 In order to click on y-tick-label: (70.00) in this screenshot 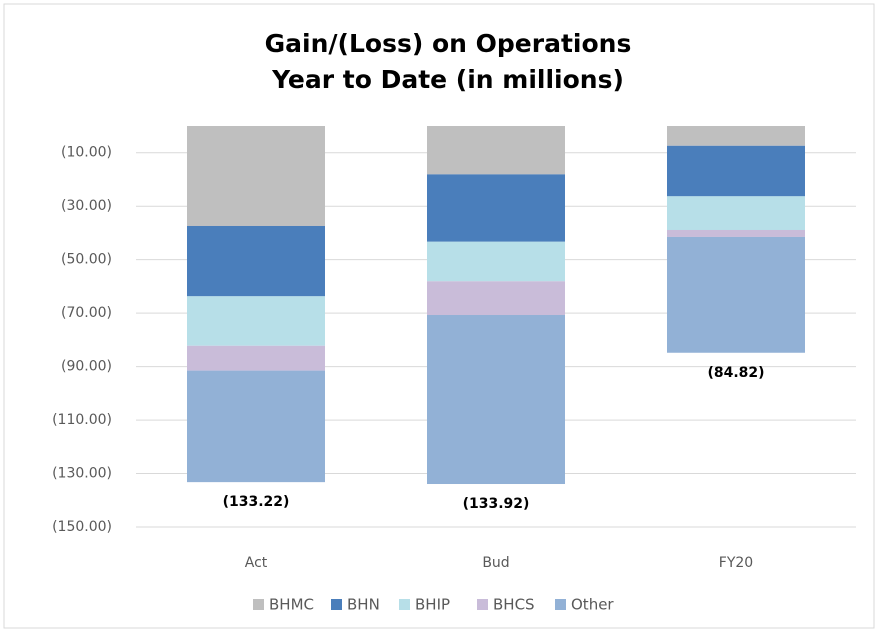, I will do `click(86, 313)`.